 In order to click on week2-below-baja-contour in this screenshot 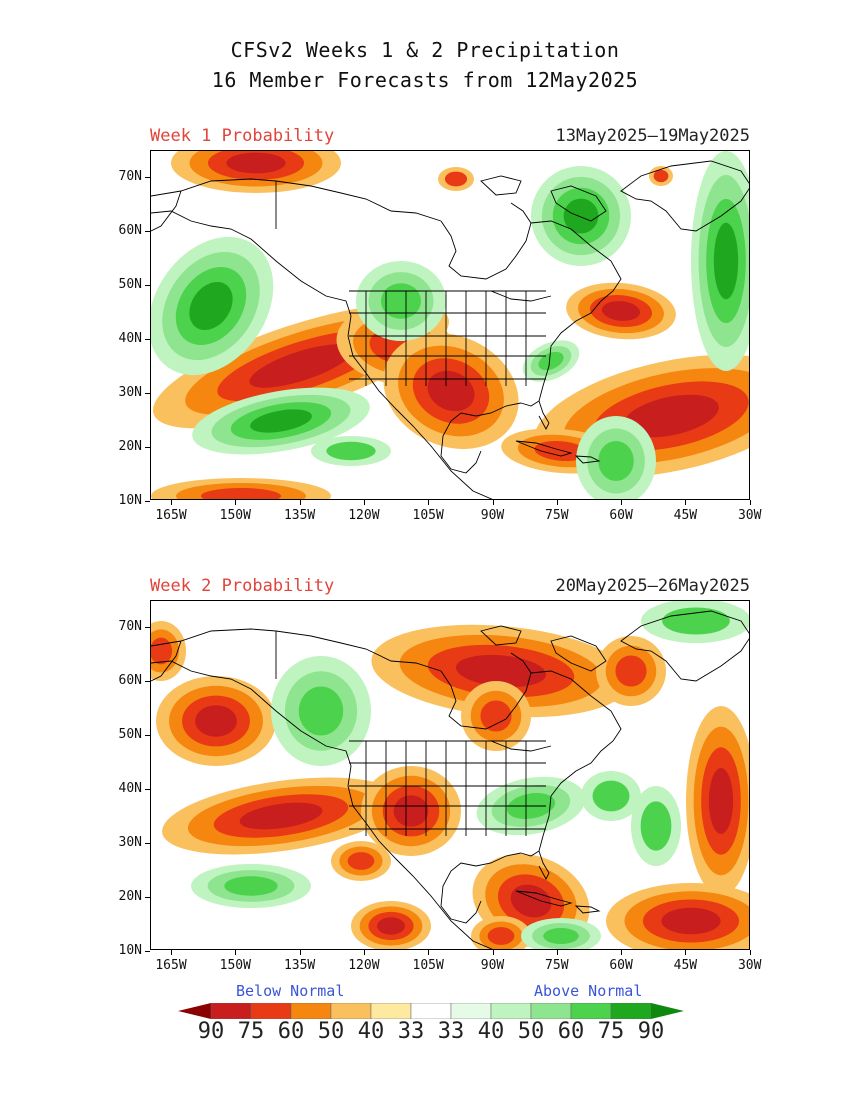, I will do `click(361, 861)`.